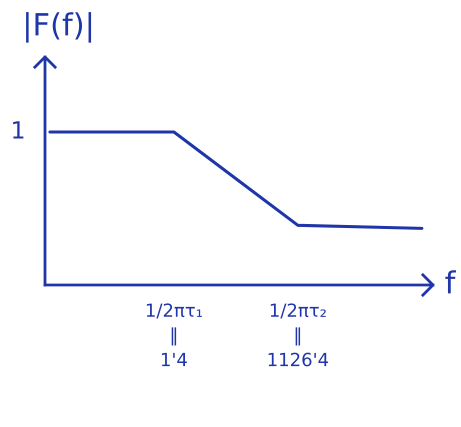 Image resolution: width=461 pixels, height=427 pixels. I want to click on text: 1, so click(18, 129).